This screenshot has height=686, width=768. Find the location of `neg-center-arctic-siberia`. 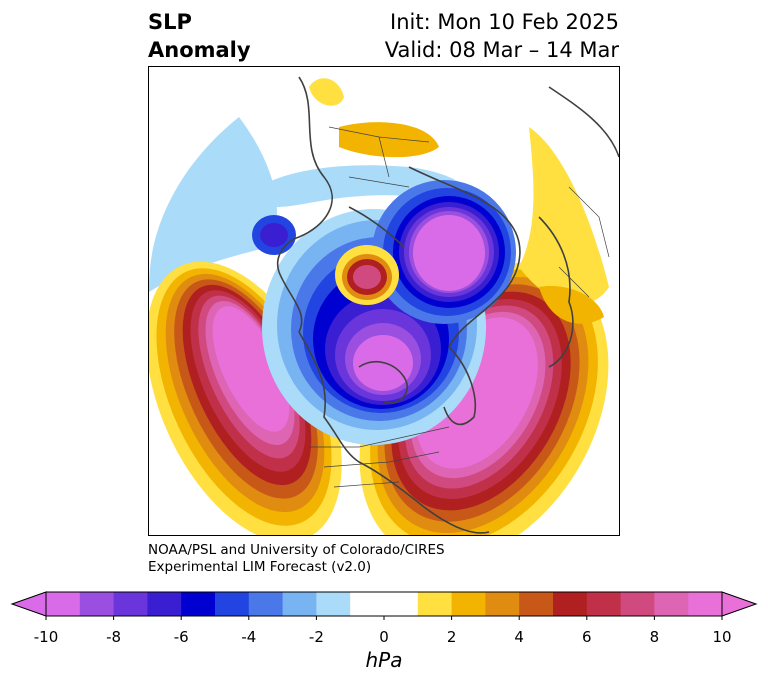

neg-center-arctic-siberia is located at coordinates (444, 252).